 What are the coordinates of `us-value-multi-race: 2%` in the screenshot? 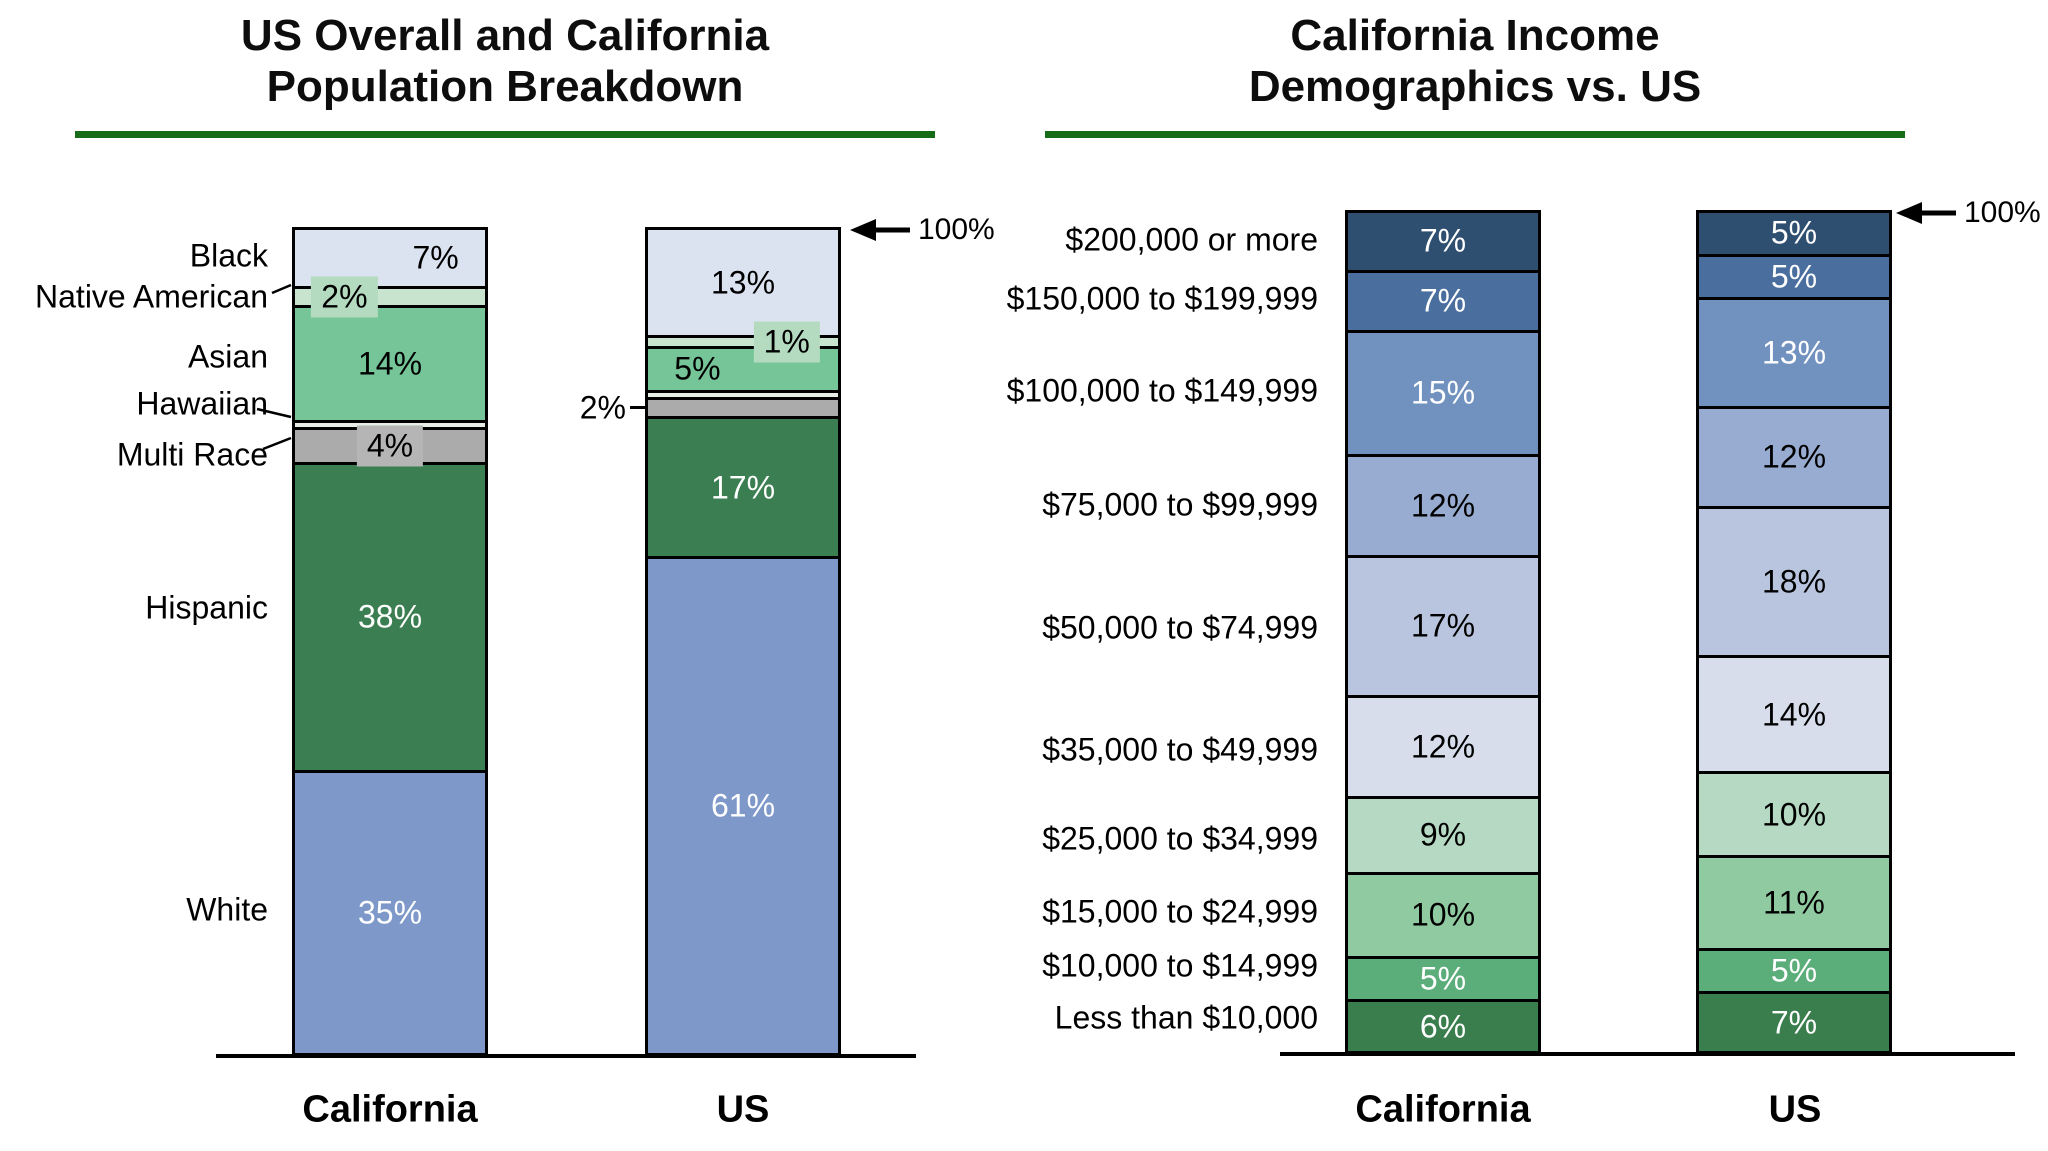 It's located at (602, 407).